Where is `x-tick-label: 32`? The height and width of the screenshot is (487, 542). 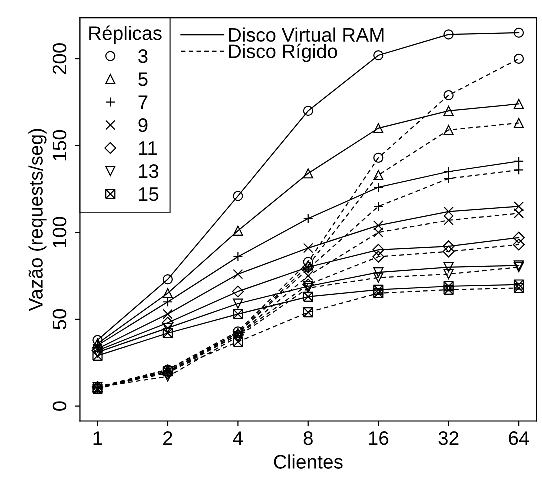
x-tick-label: 32 is located at coordinates (448, 438).